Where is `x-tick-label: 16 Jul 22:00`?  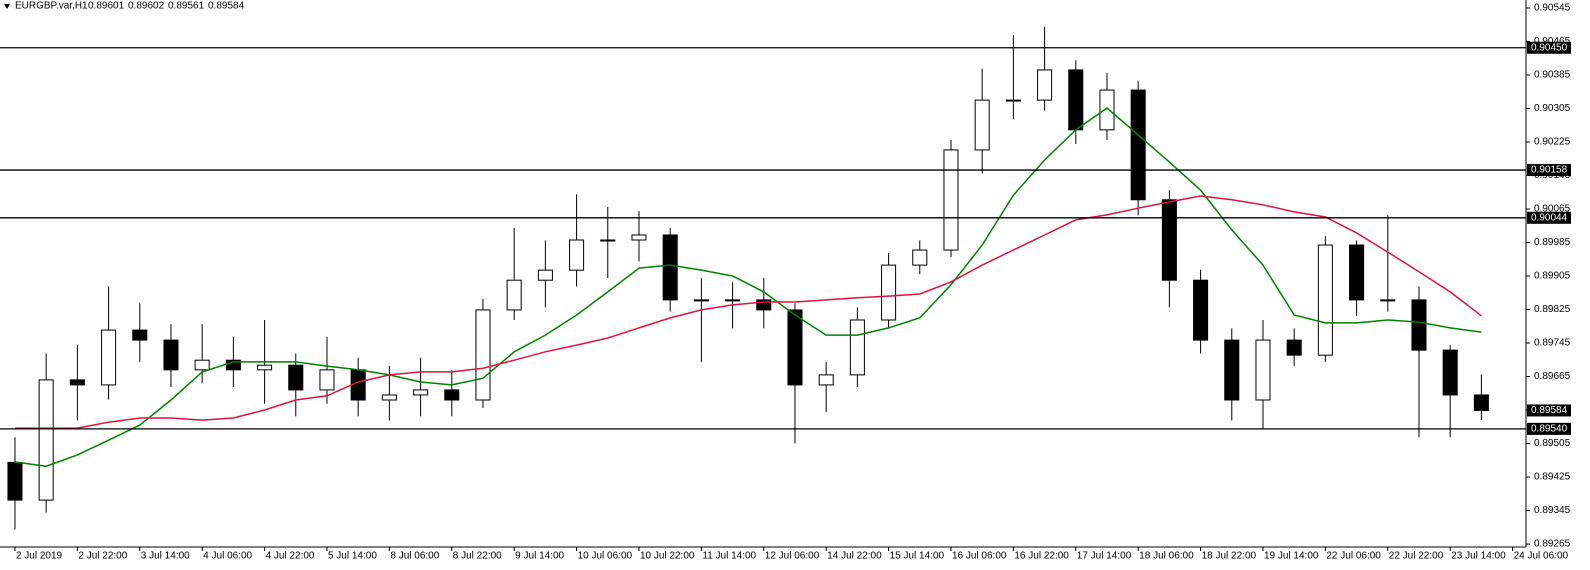
x-tick-label: 16 Jul 22:00 is located at coordinates (1041, 556).